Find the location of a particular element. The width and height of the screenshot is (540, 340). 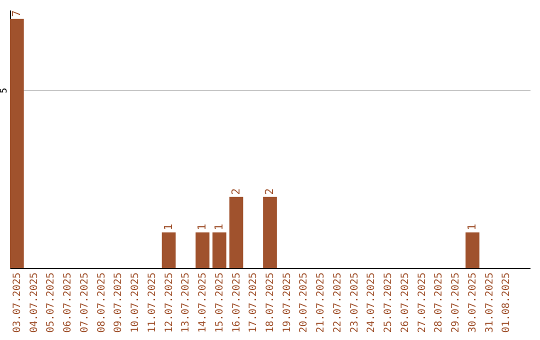

x-tick-label: 01.08.2025 is located at coordinates (506, 302).